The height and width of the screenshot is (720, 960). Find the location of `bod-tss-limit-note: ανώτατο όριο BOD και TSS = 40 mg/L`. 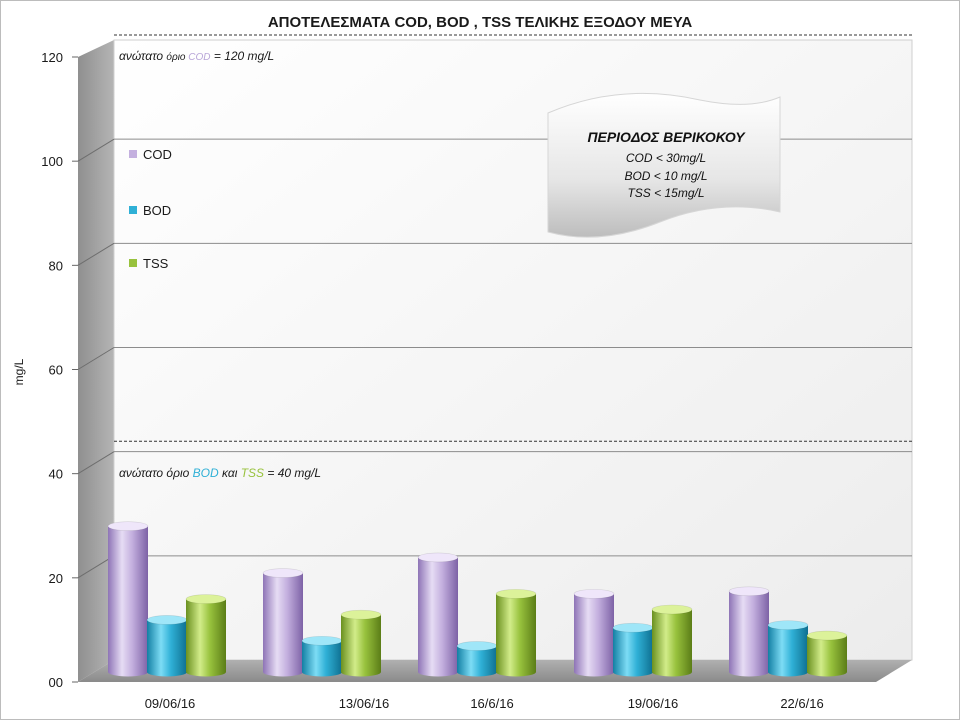

bod-tss-limit-note: ανώτατο όριο BOD και TSS = 40 mg/L is located at coordinates (220, 473).